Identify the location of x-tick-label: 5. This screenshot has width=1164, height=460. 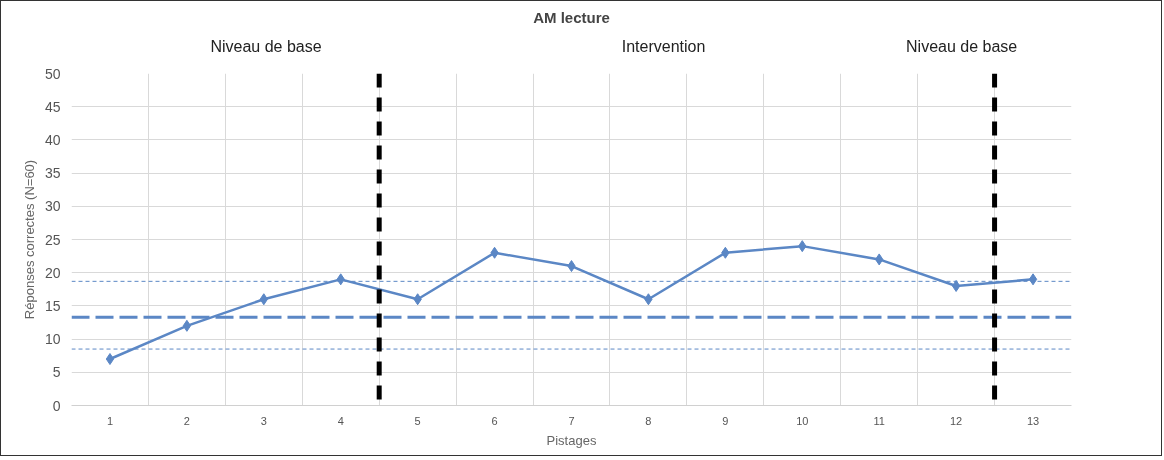
(417, 420).